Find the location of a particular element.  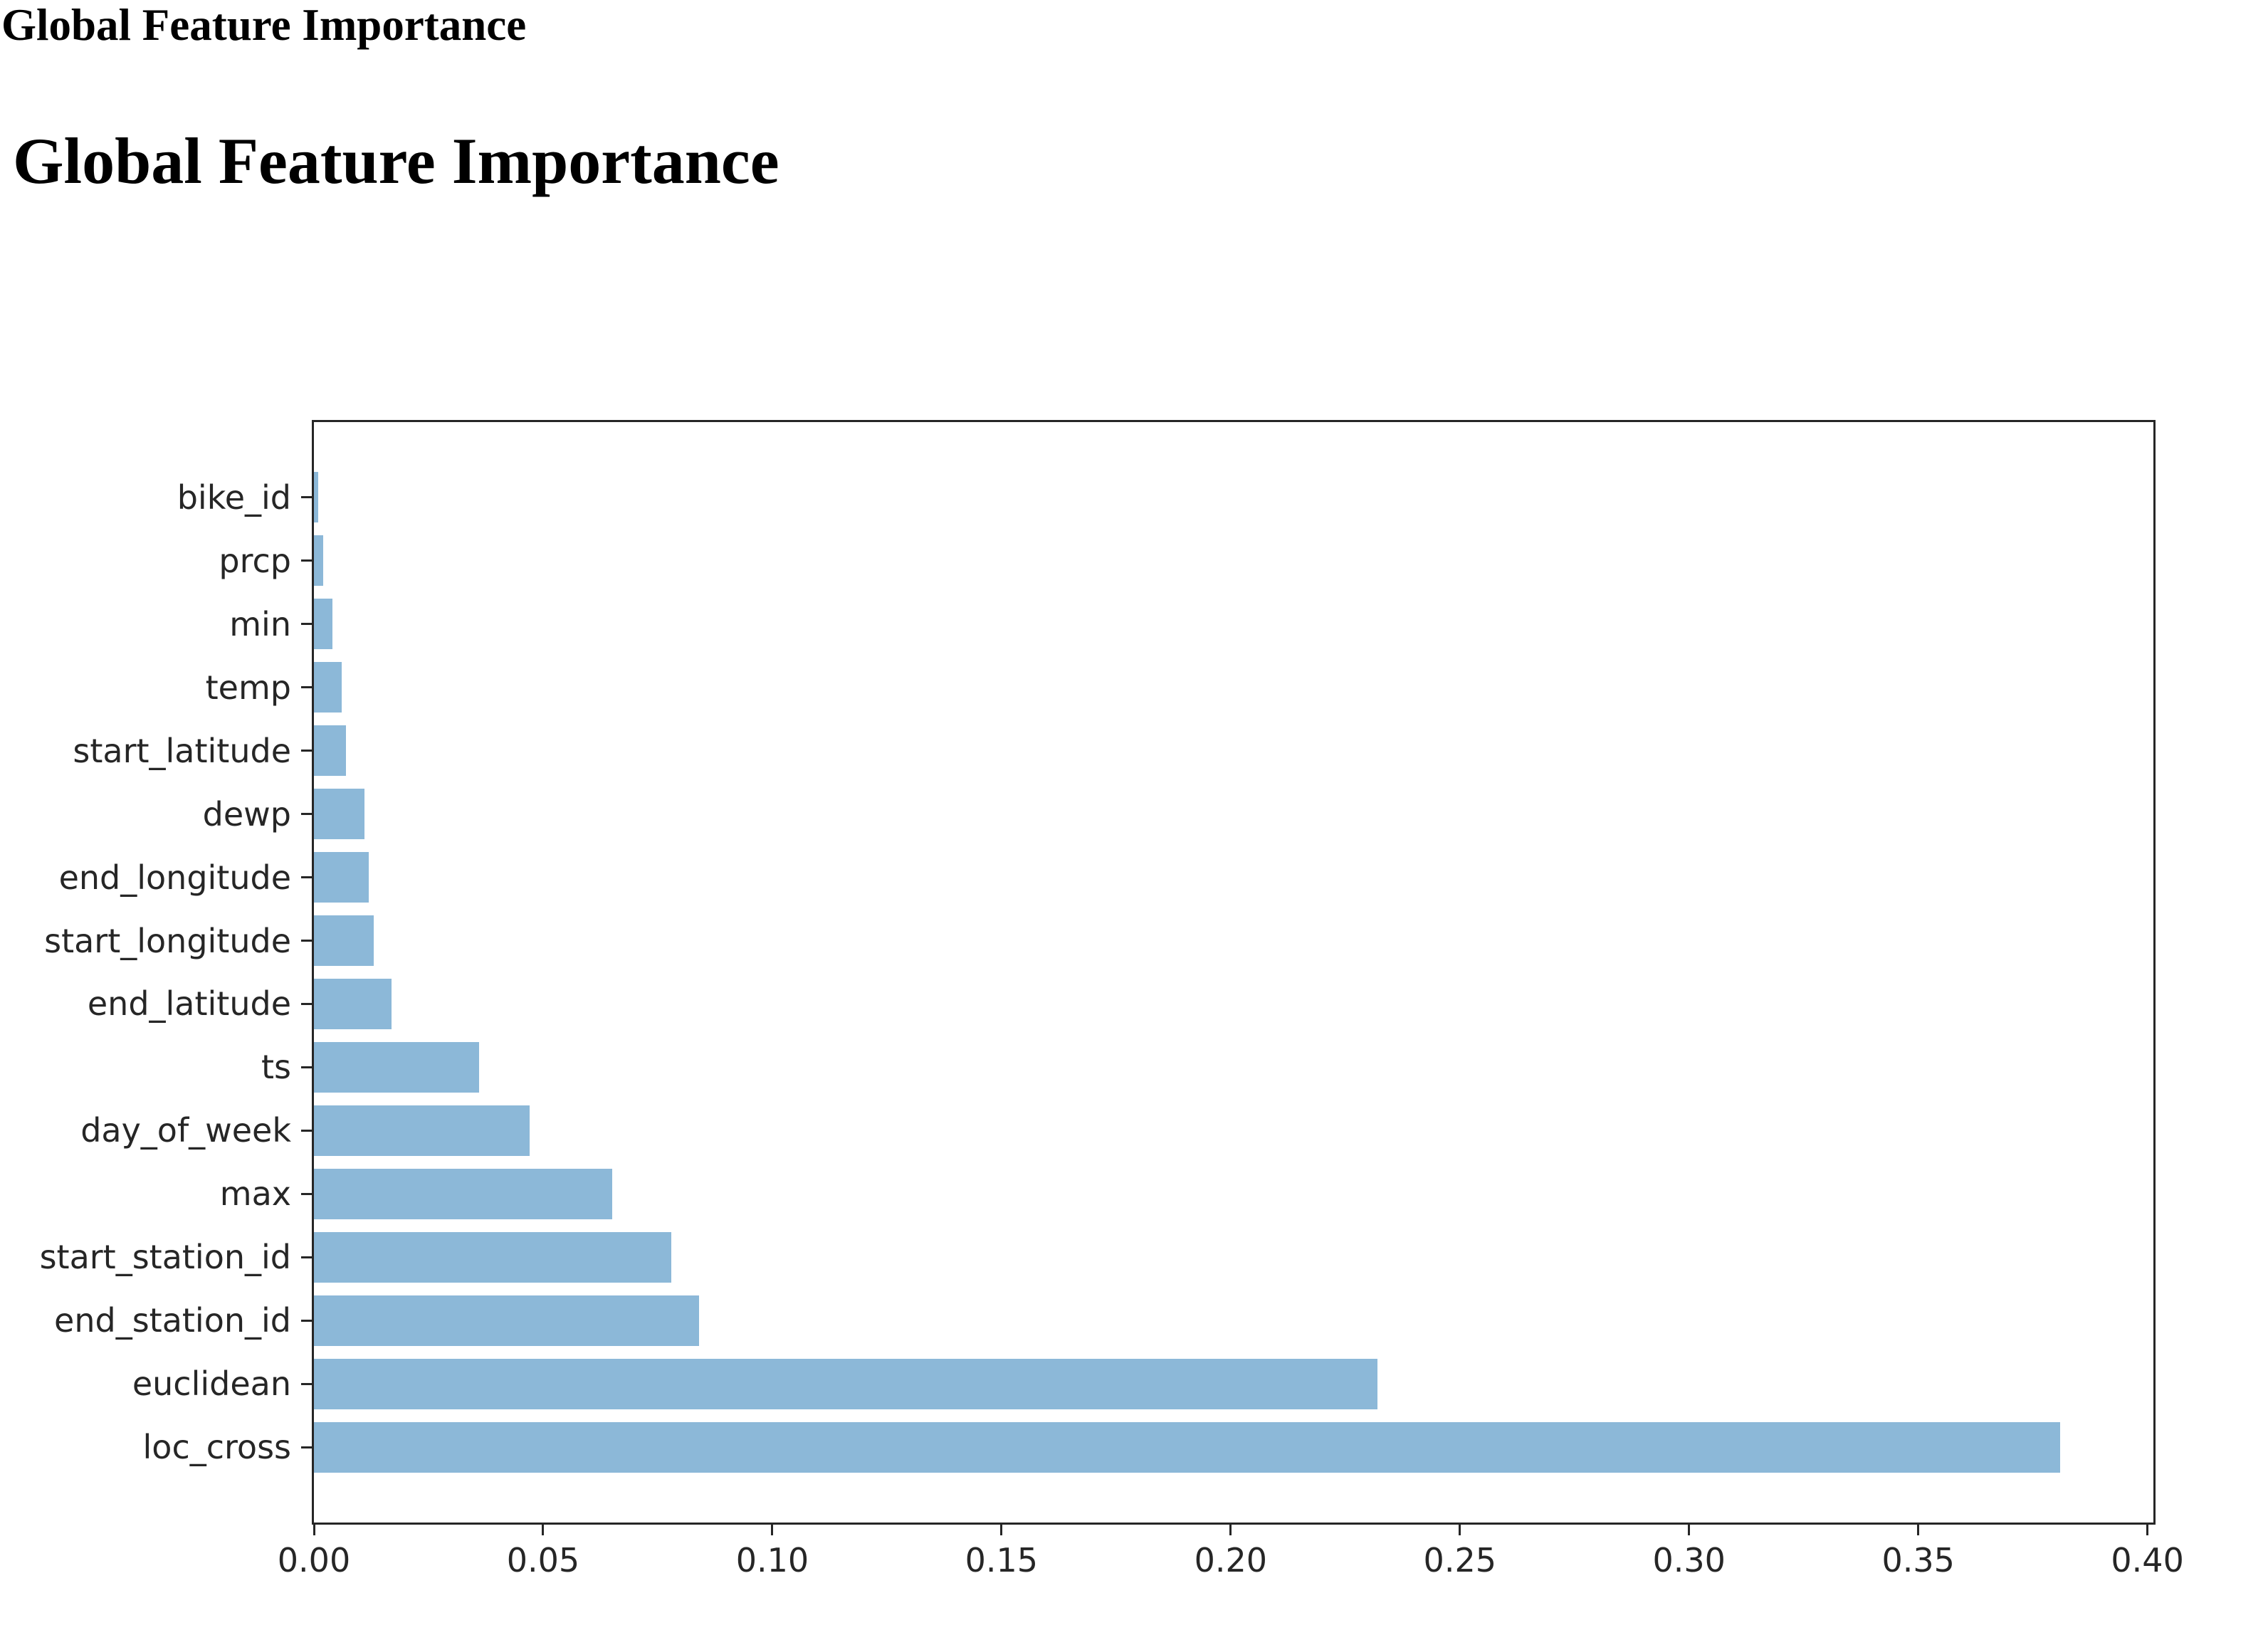

y-axis-tick-end_longitude is located at coordinates (307, 877).